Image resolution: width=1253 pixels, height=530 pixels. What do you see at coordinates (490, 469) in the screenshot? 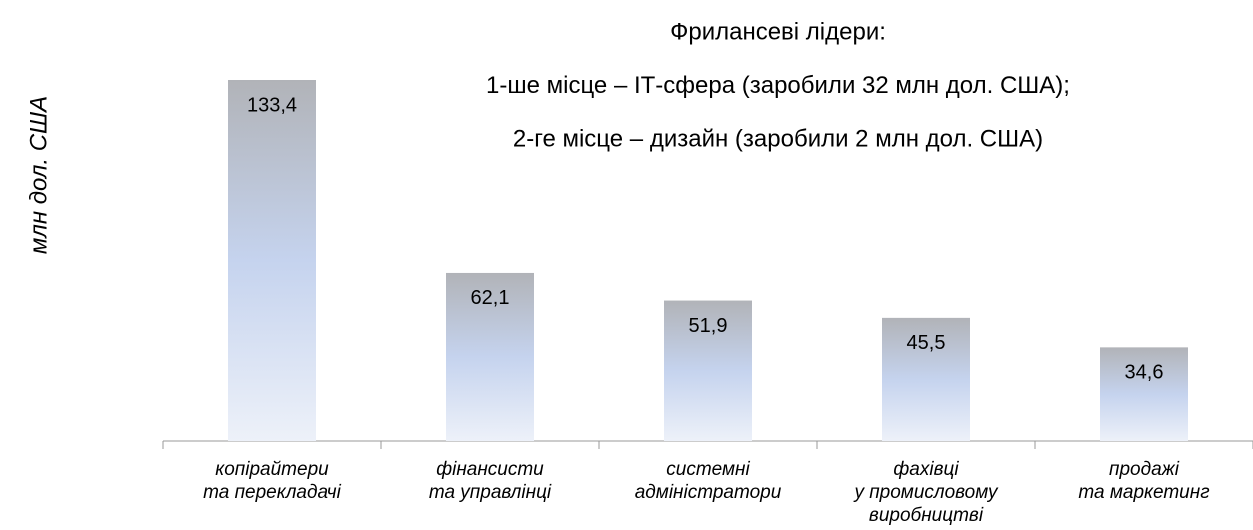
I see `x-tick-label: фінансисти` at bounding box center [490, 469].